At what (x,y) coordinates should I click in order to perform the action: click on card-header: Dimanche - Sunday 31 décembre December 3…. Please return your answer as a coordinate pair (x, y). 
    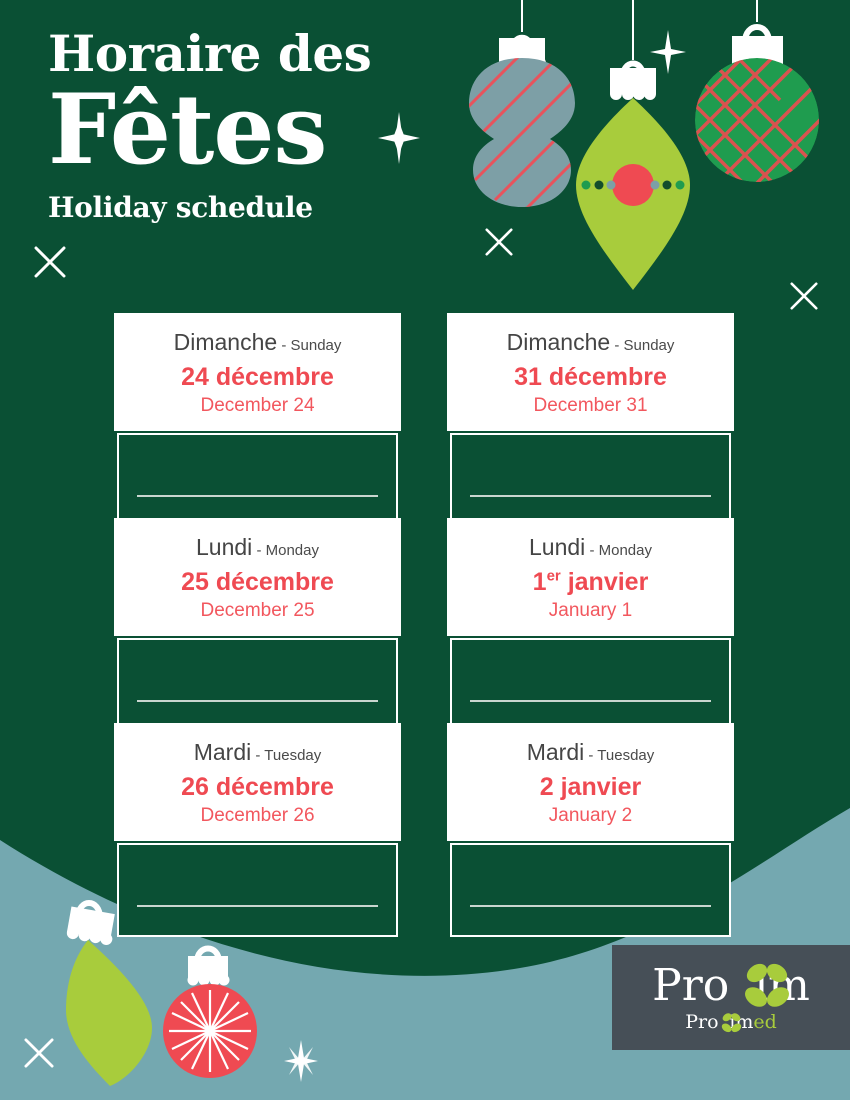
    Looking at the image, I should click on (590, 372).